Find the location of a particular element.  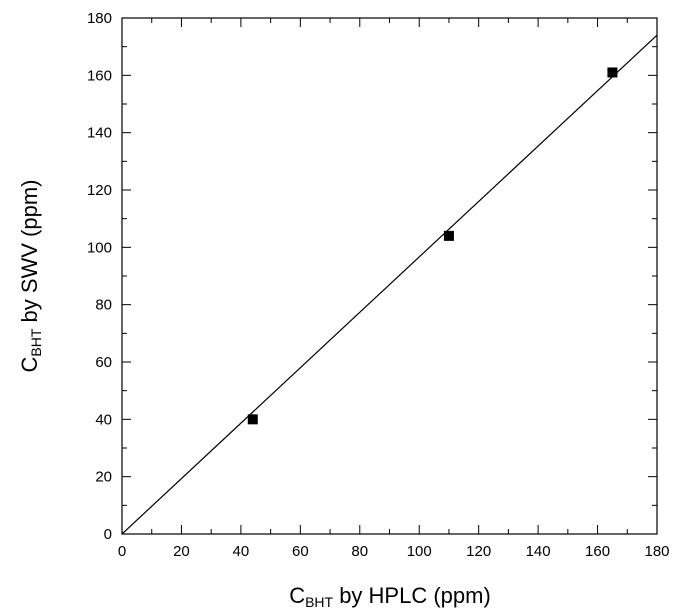

y-tick-label: 20 is located at coordinates (103, 477).